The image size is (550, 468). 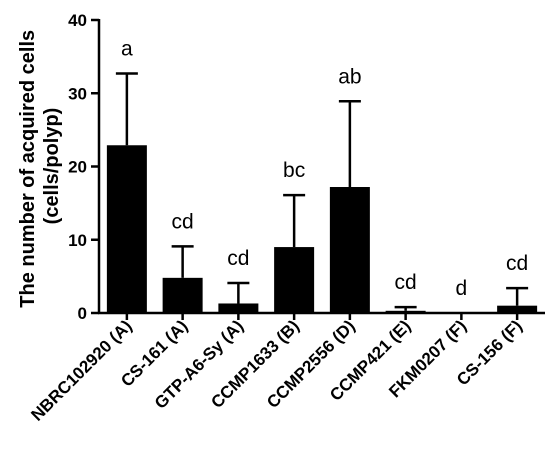 I want to click on y-tick-label: 0, so click(x=82, y=313).